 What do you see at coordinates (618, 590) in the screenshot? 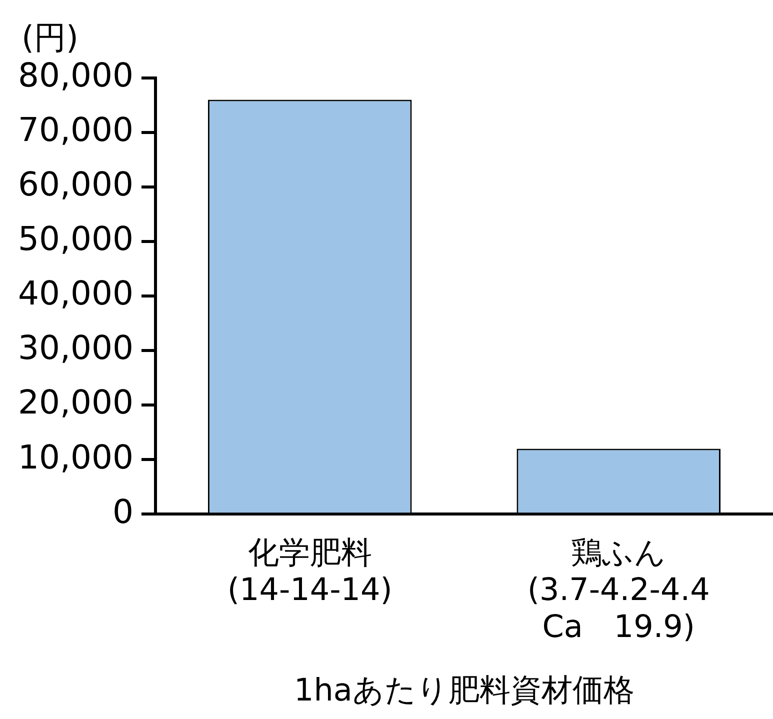
I see `x-tick-label: 鶏ふん (3.7-4.2-4.4 Ca 19.9)` at bounding box center [618, 590].